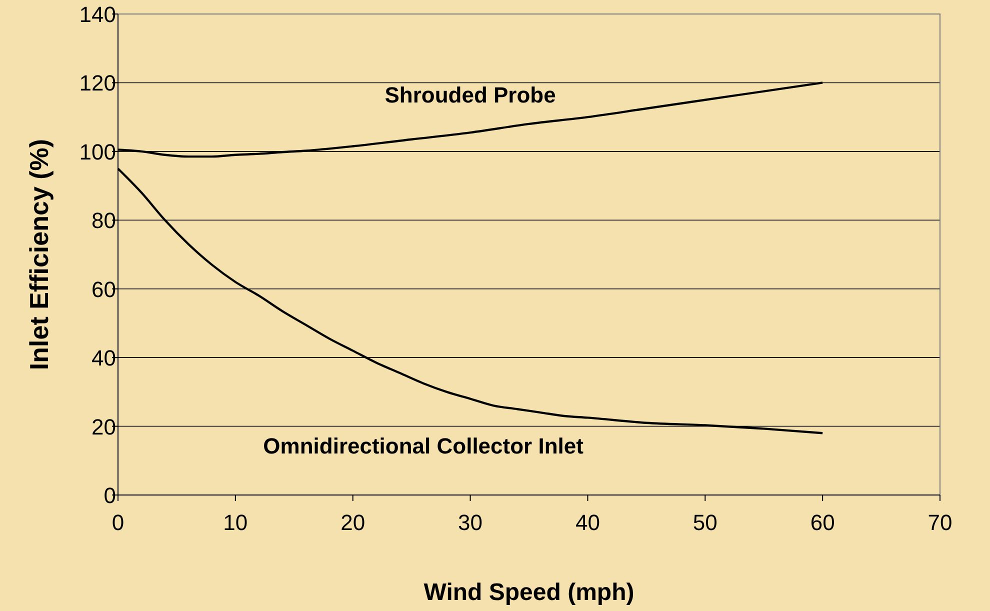  Describe the element at coordinates (104, 358) in the screenshot. I see `y-tick-label: 40` at that location.